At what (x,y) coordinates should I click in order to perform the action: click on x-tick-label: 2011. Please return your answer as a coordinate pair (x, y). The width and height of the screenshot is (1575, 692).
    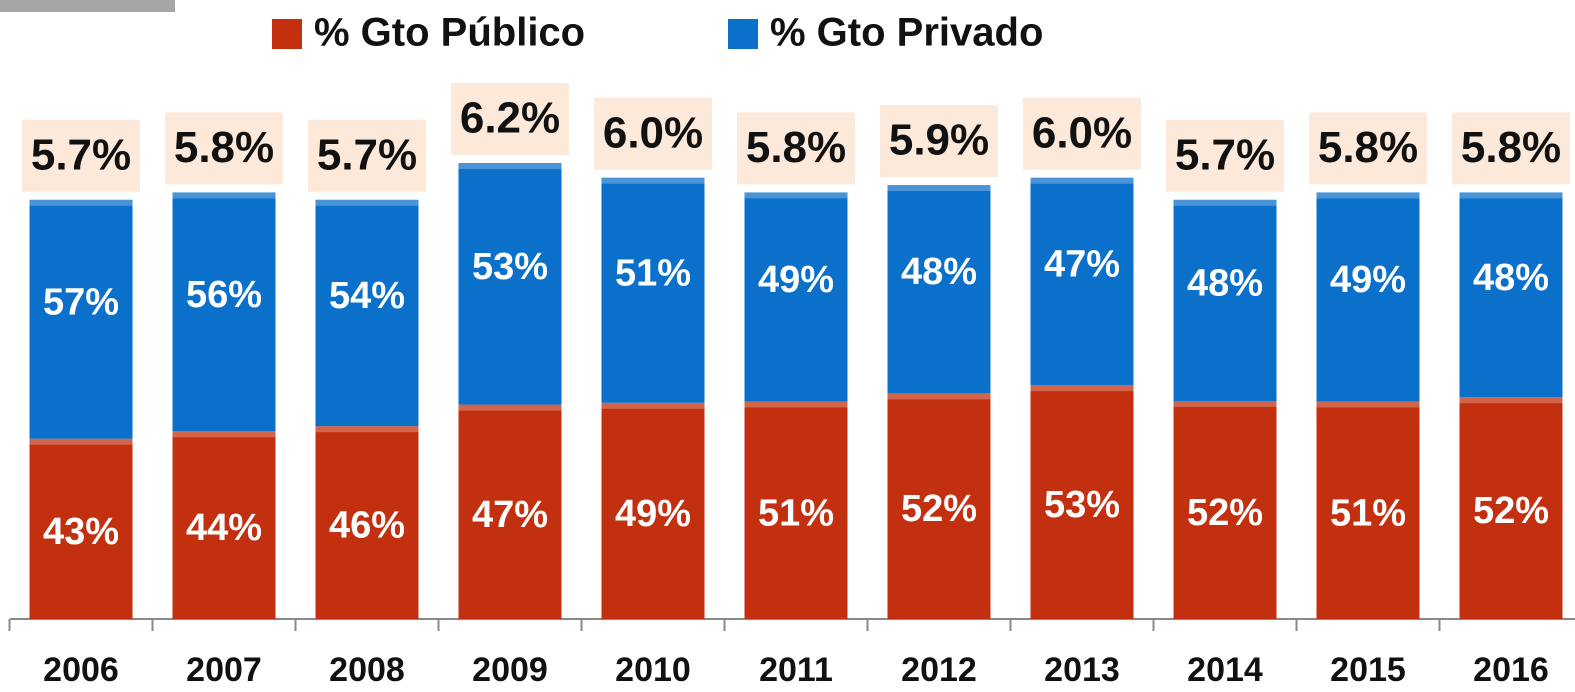
    Looking at the image, I should click on (796, 670).